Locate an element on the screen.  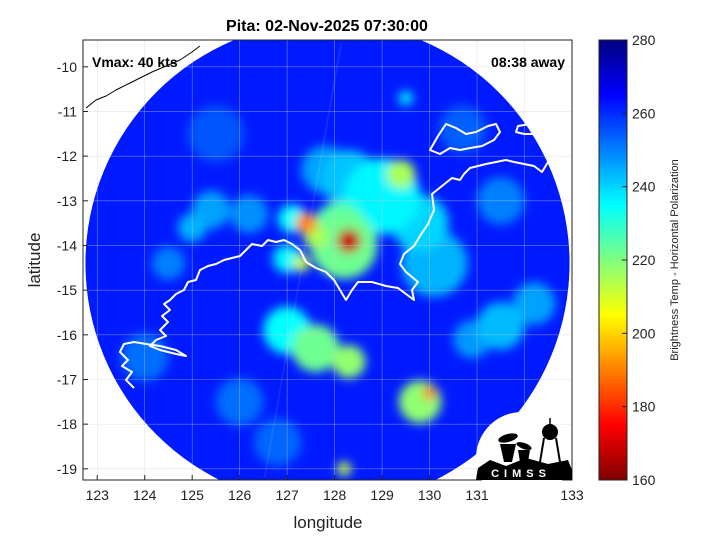
x-tick-label-6: 129 is located at coordinates (382, 495).